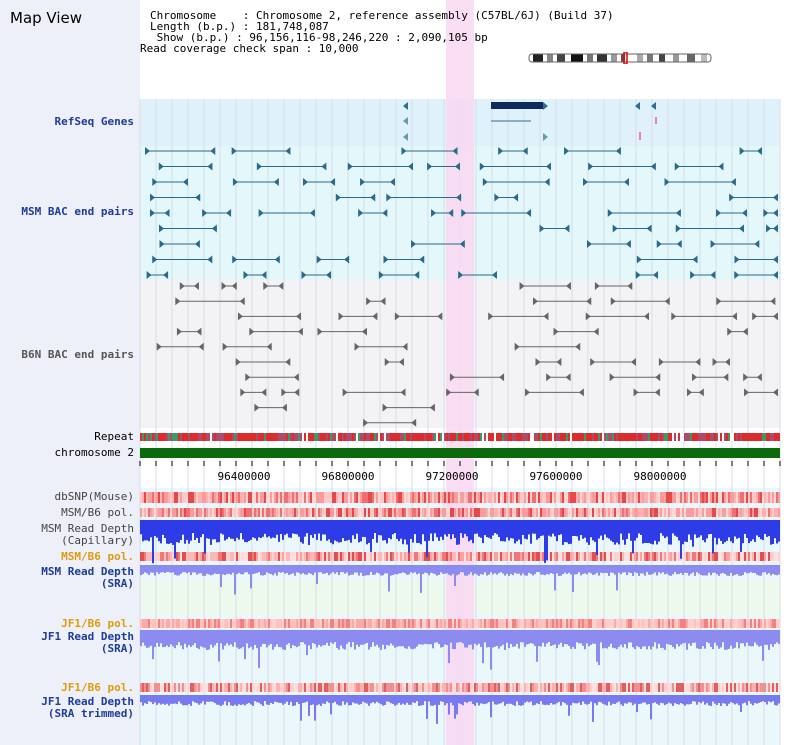  What do you see at coordinates (94, 121) in the screenshot?
I see `track-label-refseq: RefSeq Genes` at bounding box center [94, 121].